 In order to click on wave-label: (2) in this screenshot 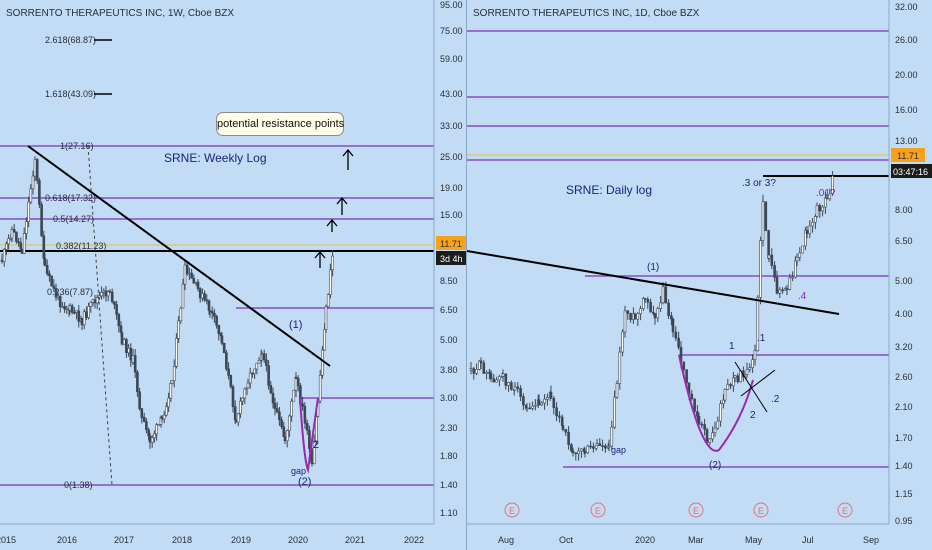, I will do `click(304, 482)`.